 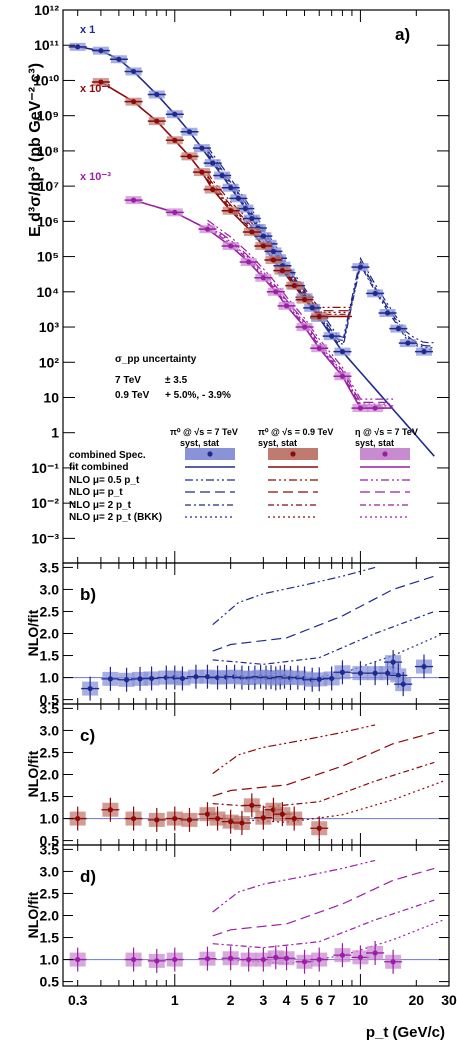 What do you see at coordinates (204, 432) in the screenshot?
I see `legend-header-pi0-7tev: π⁰ @ √s = 7 TeV` at bounding box center [204, 432].